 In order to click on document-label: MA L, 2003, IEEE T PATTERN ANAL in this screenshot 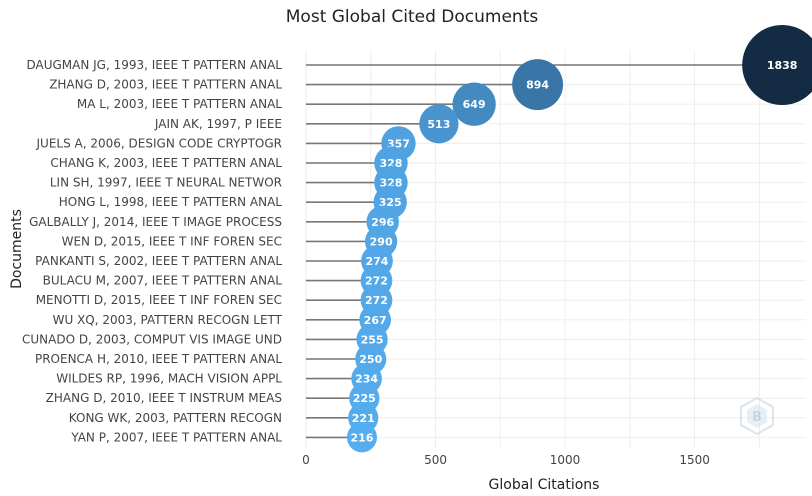, I will do `click(179, 104)`.